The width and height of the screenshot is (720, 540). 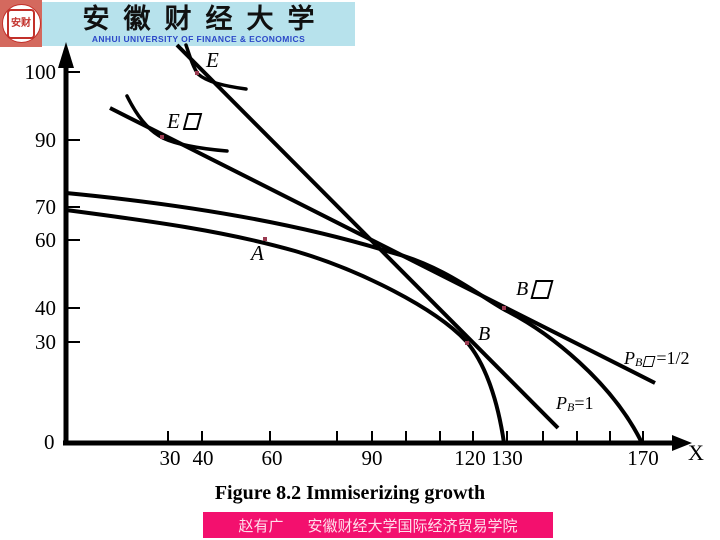 What do you see at coordinates (484, 334) in the screenshot?
I see `point-B-label: B` at bounding box center [484, 334].